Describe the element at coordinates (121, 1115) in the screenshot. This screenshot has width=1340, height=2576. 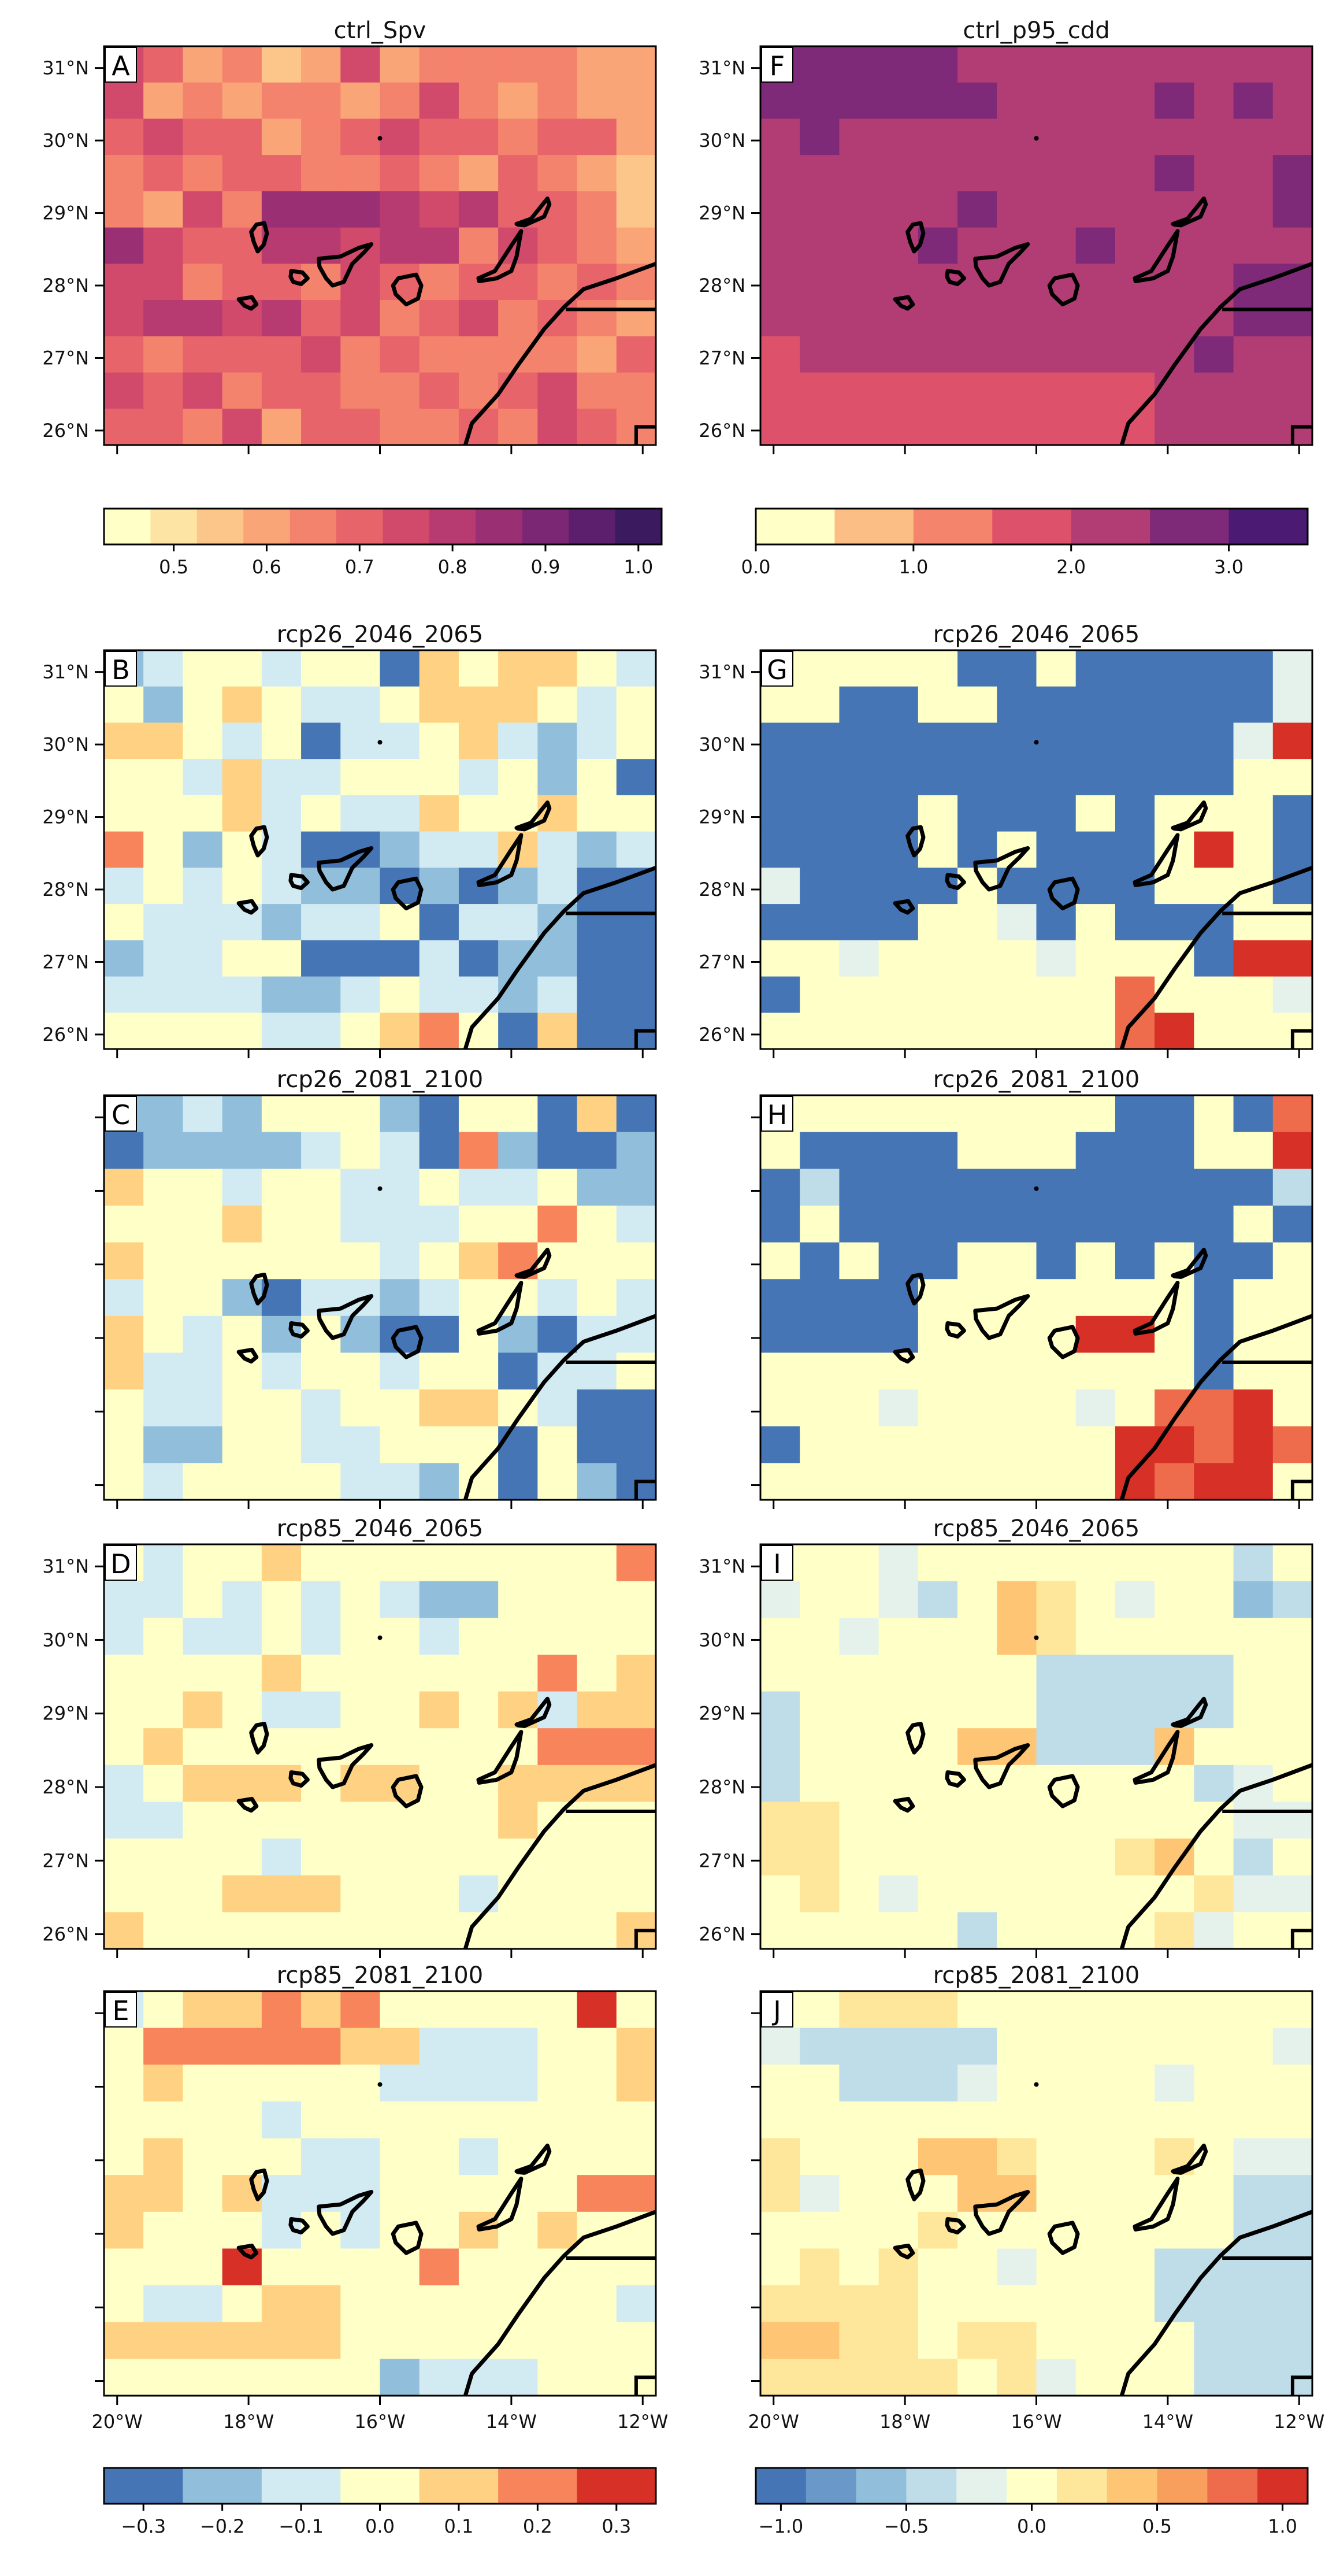
I see `panel-letter: C` at that location.